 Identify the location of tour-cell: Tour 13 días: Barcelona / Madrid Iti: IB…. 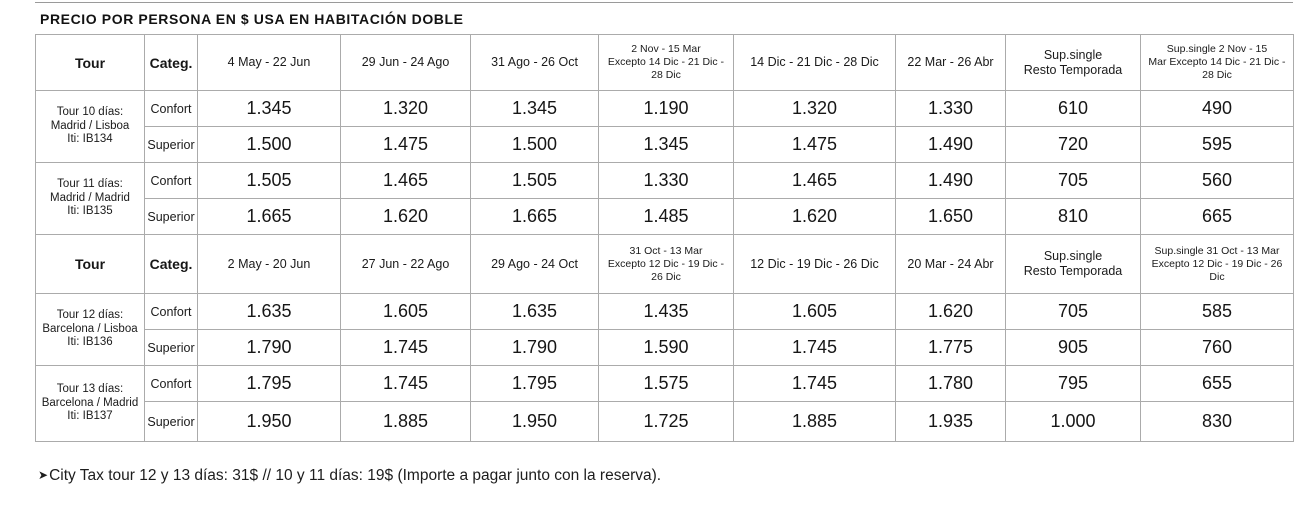
(90, 403).